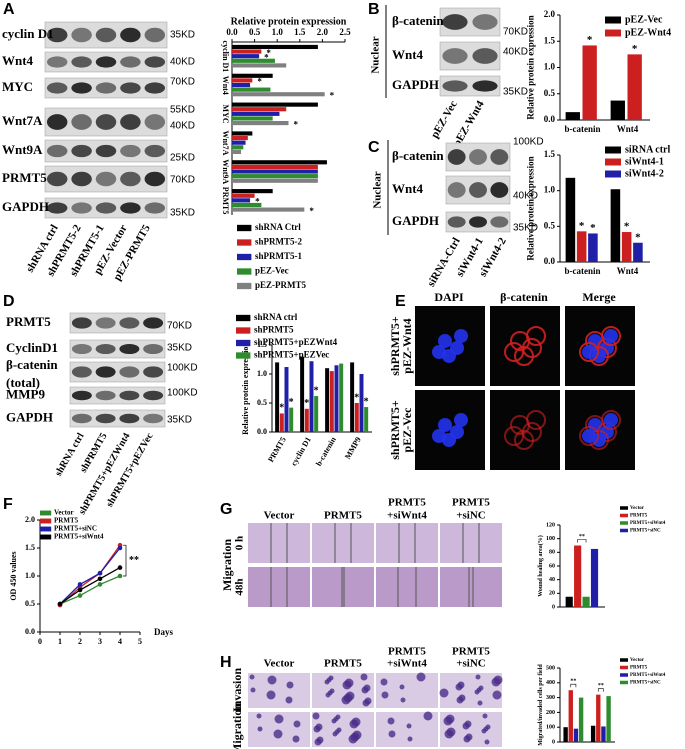  I want to click on category-label: b-catenin, so click(583, 271).